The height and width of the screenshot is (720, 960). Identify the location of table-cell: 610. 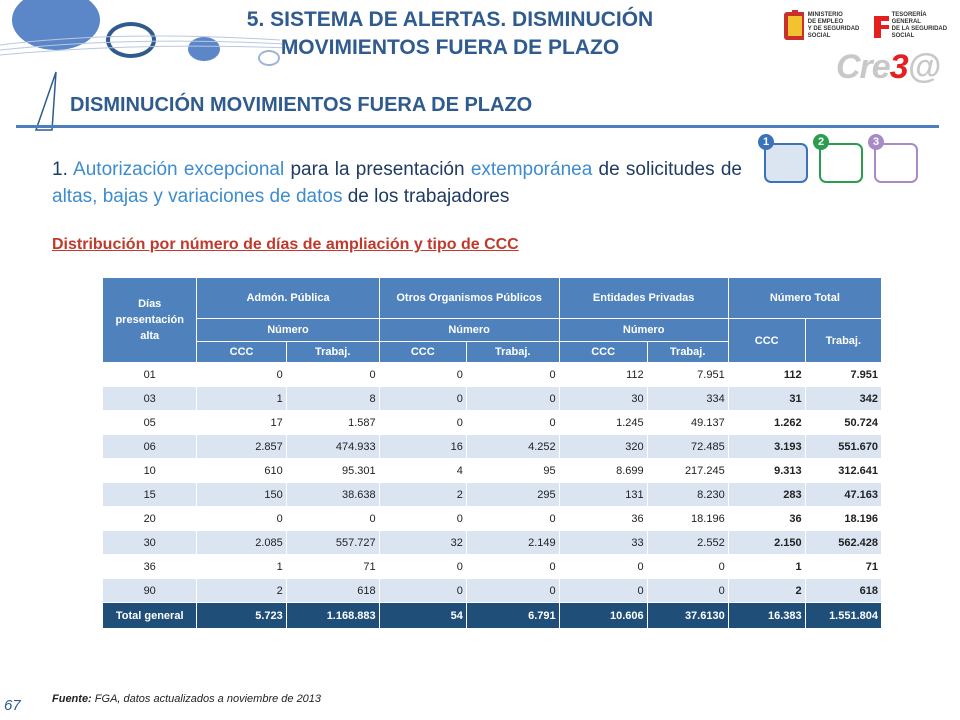
(241, 470).